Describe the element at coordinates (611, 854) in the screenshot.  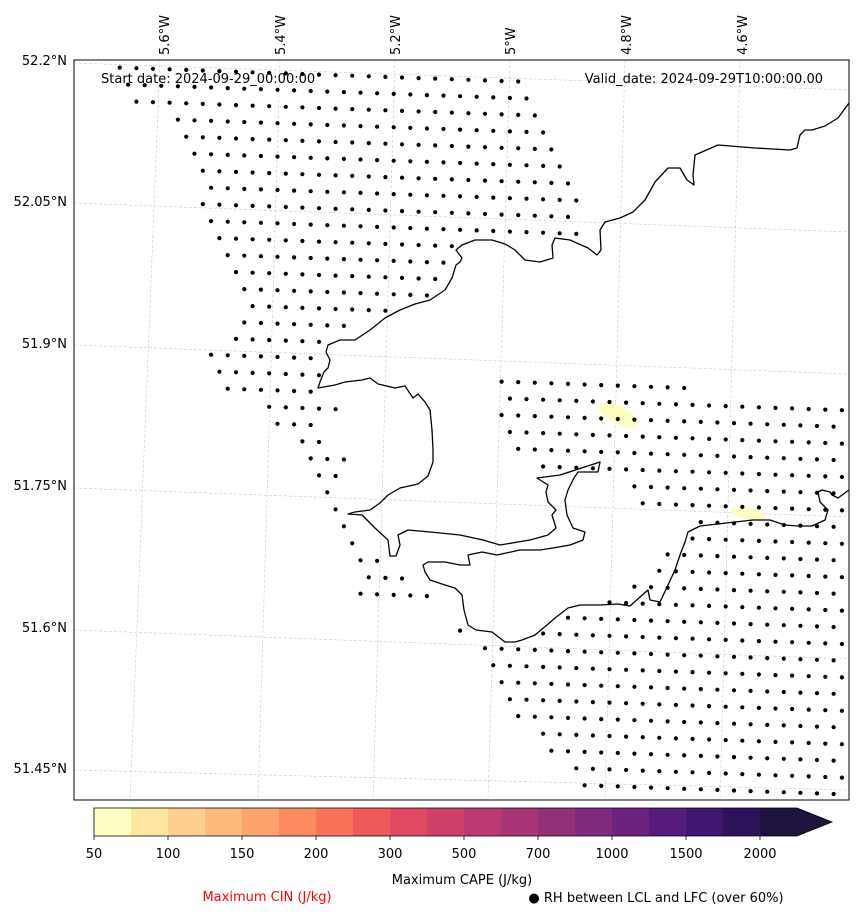
I see `colorbar-tick-label: 1000` at that location.